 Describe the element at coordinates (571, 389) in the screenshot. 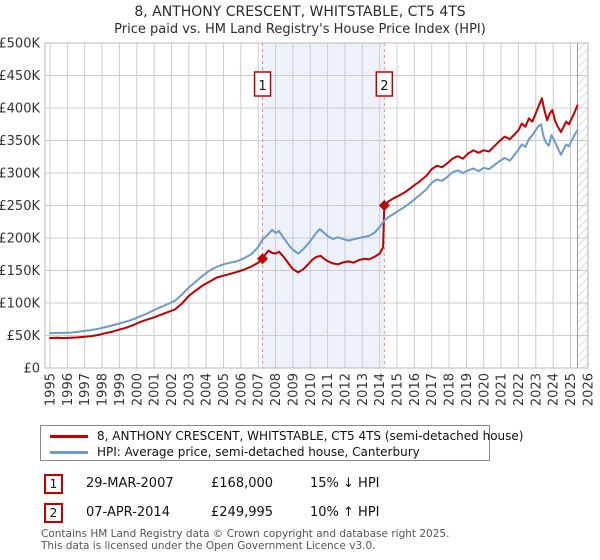

I see `x-axis-tick-label: 2025` at that location.